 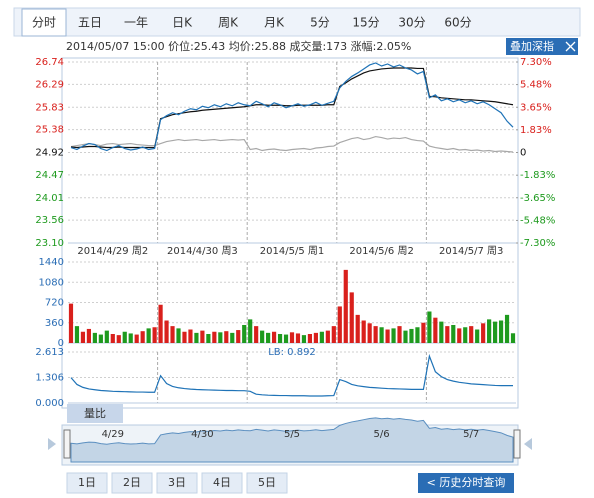 I want to click on y-tick-label: 26.74, so click(x=49, y=62).